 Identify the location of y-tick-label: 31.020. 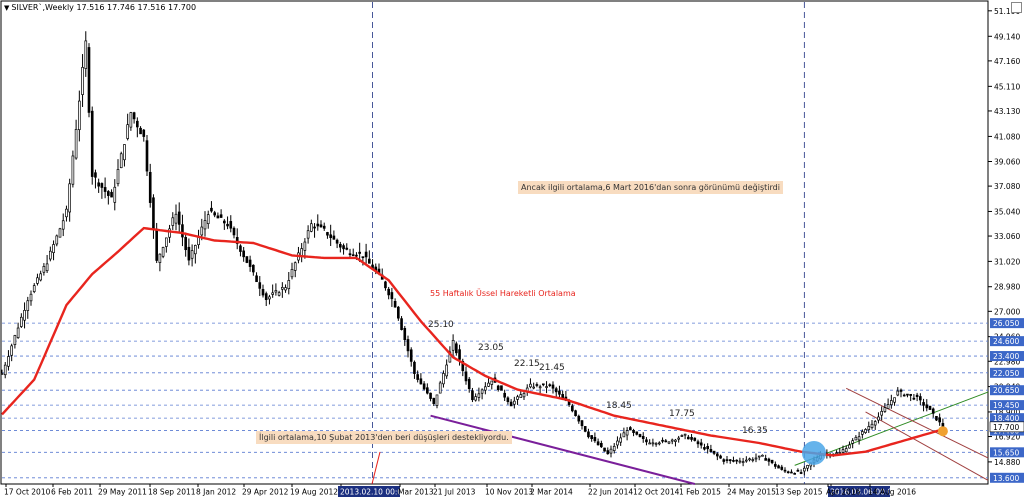
(1007, 261).